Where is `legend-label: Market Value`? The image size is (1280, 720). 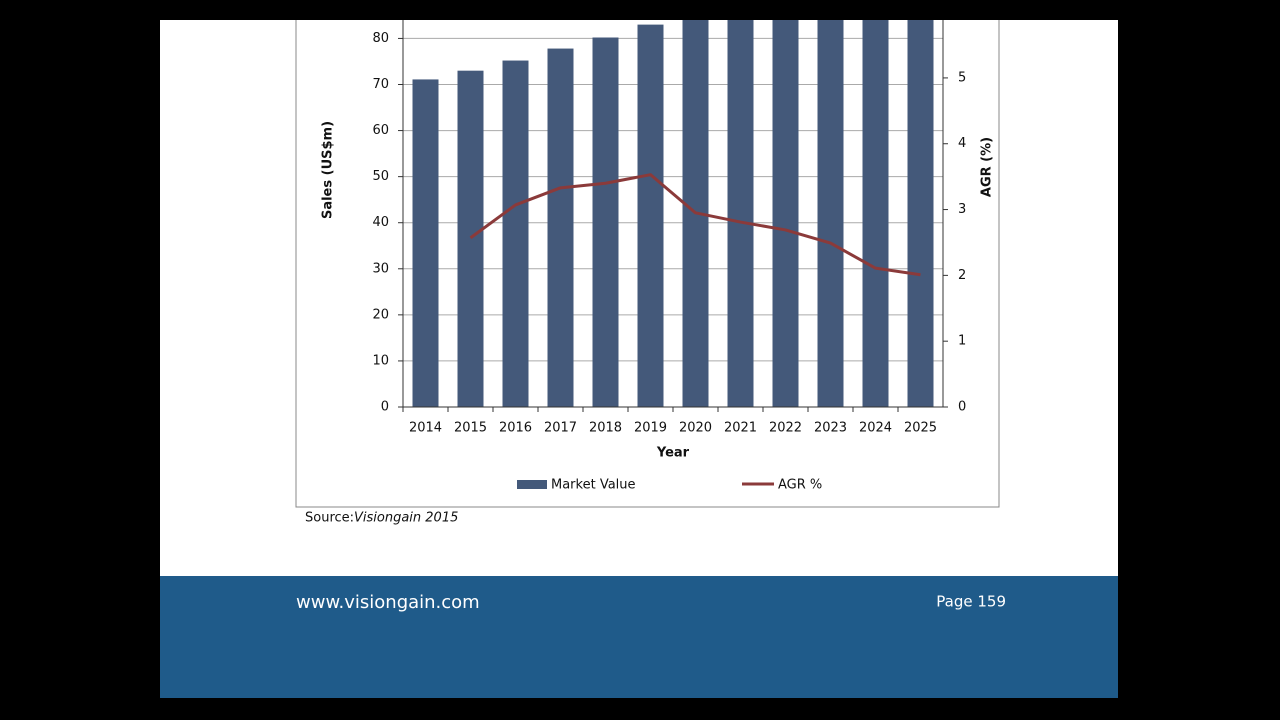
legend-label: Market Value is located at coordinates (593, 485).